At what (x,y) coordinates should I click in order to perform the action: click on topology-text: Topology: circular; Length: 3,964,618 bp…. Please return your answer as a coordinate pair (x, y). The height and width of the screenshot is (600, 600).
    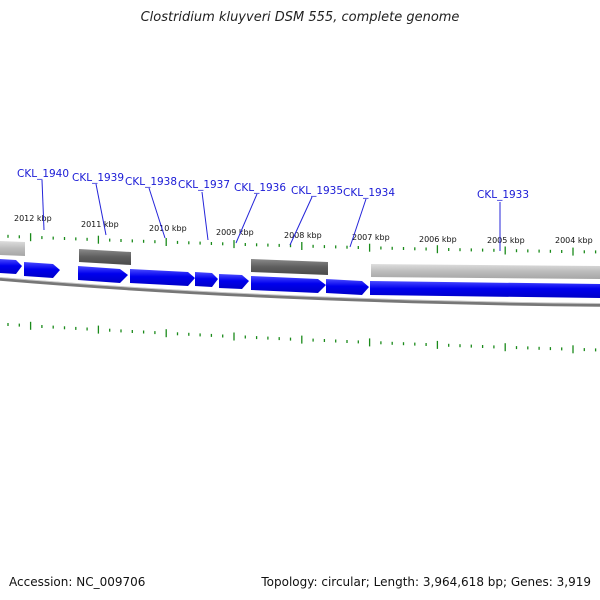
    Looking at the image, I should click on (426, 582).